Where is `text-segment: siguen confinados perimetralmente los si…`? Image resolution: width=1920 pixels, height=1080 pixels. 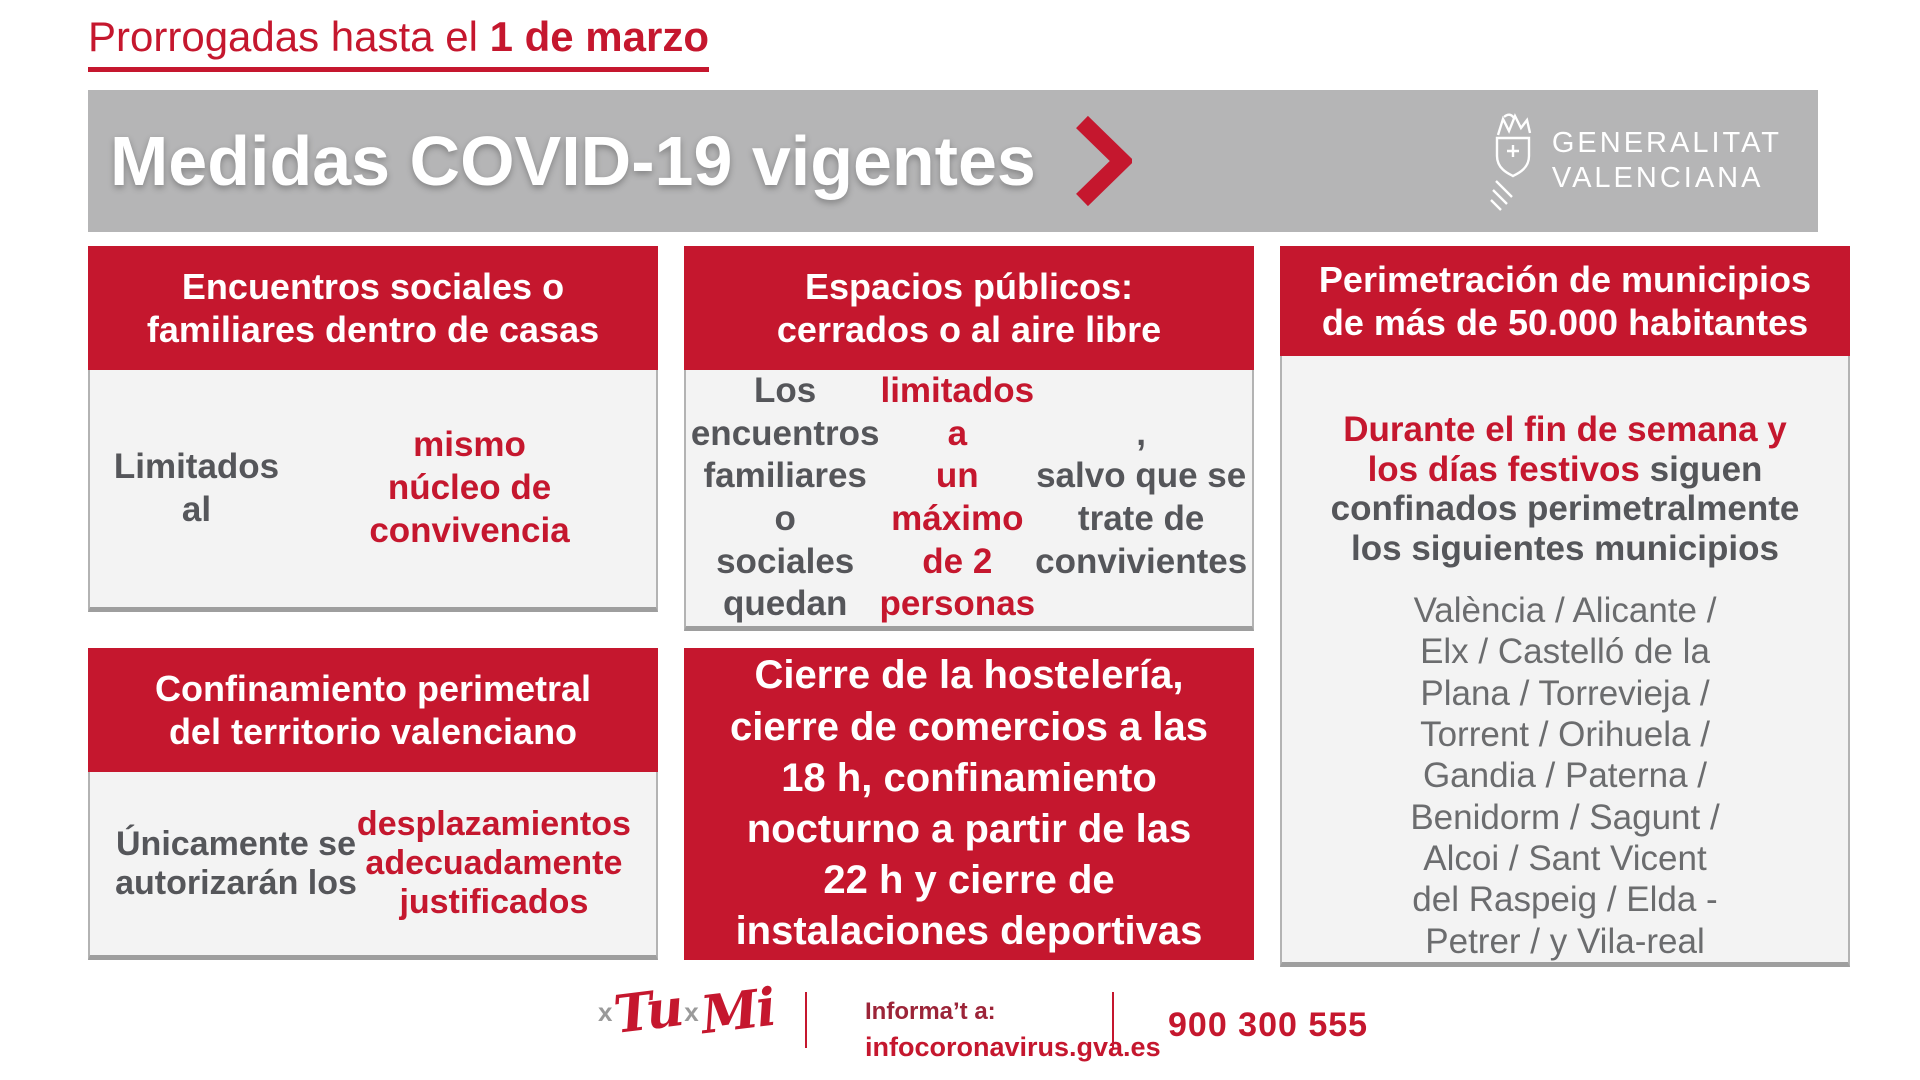 text-segment: siguen confinados perimetralmente los si… is located at coordinates (1565, 508).